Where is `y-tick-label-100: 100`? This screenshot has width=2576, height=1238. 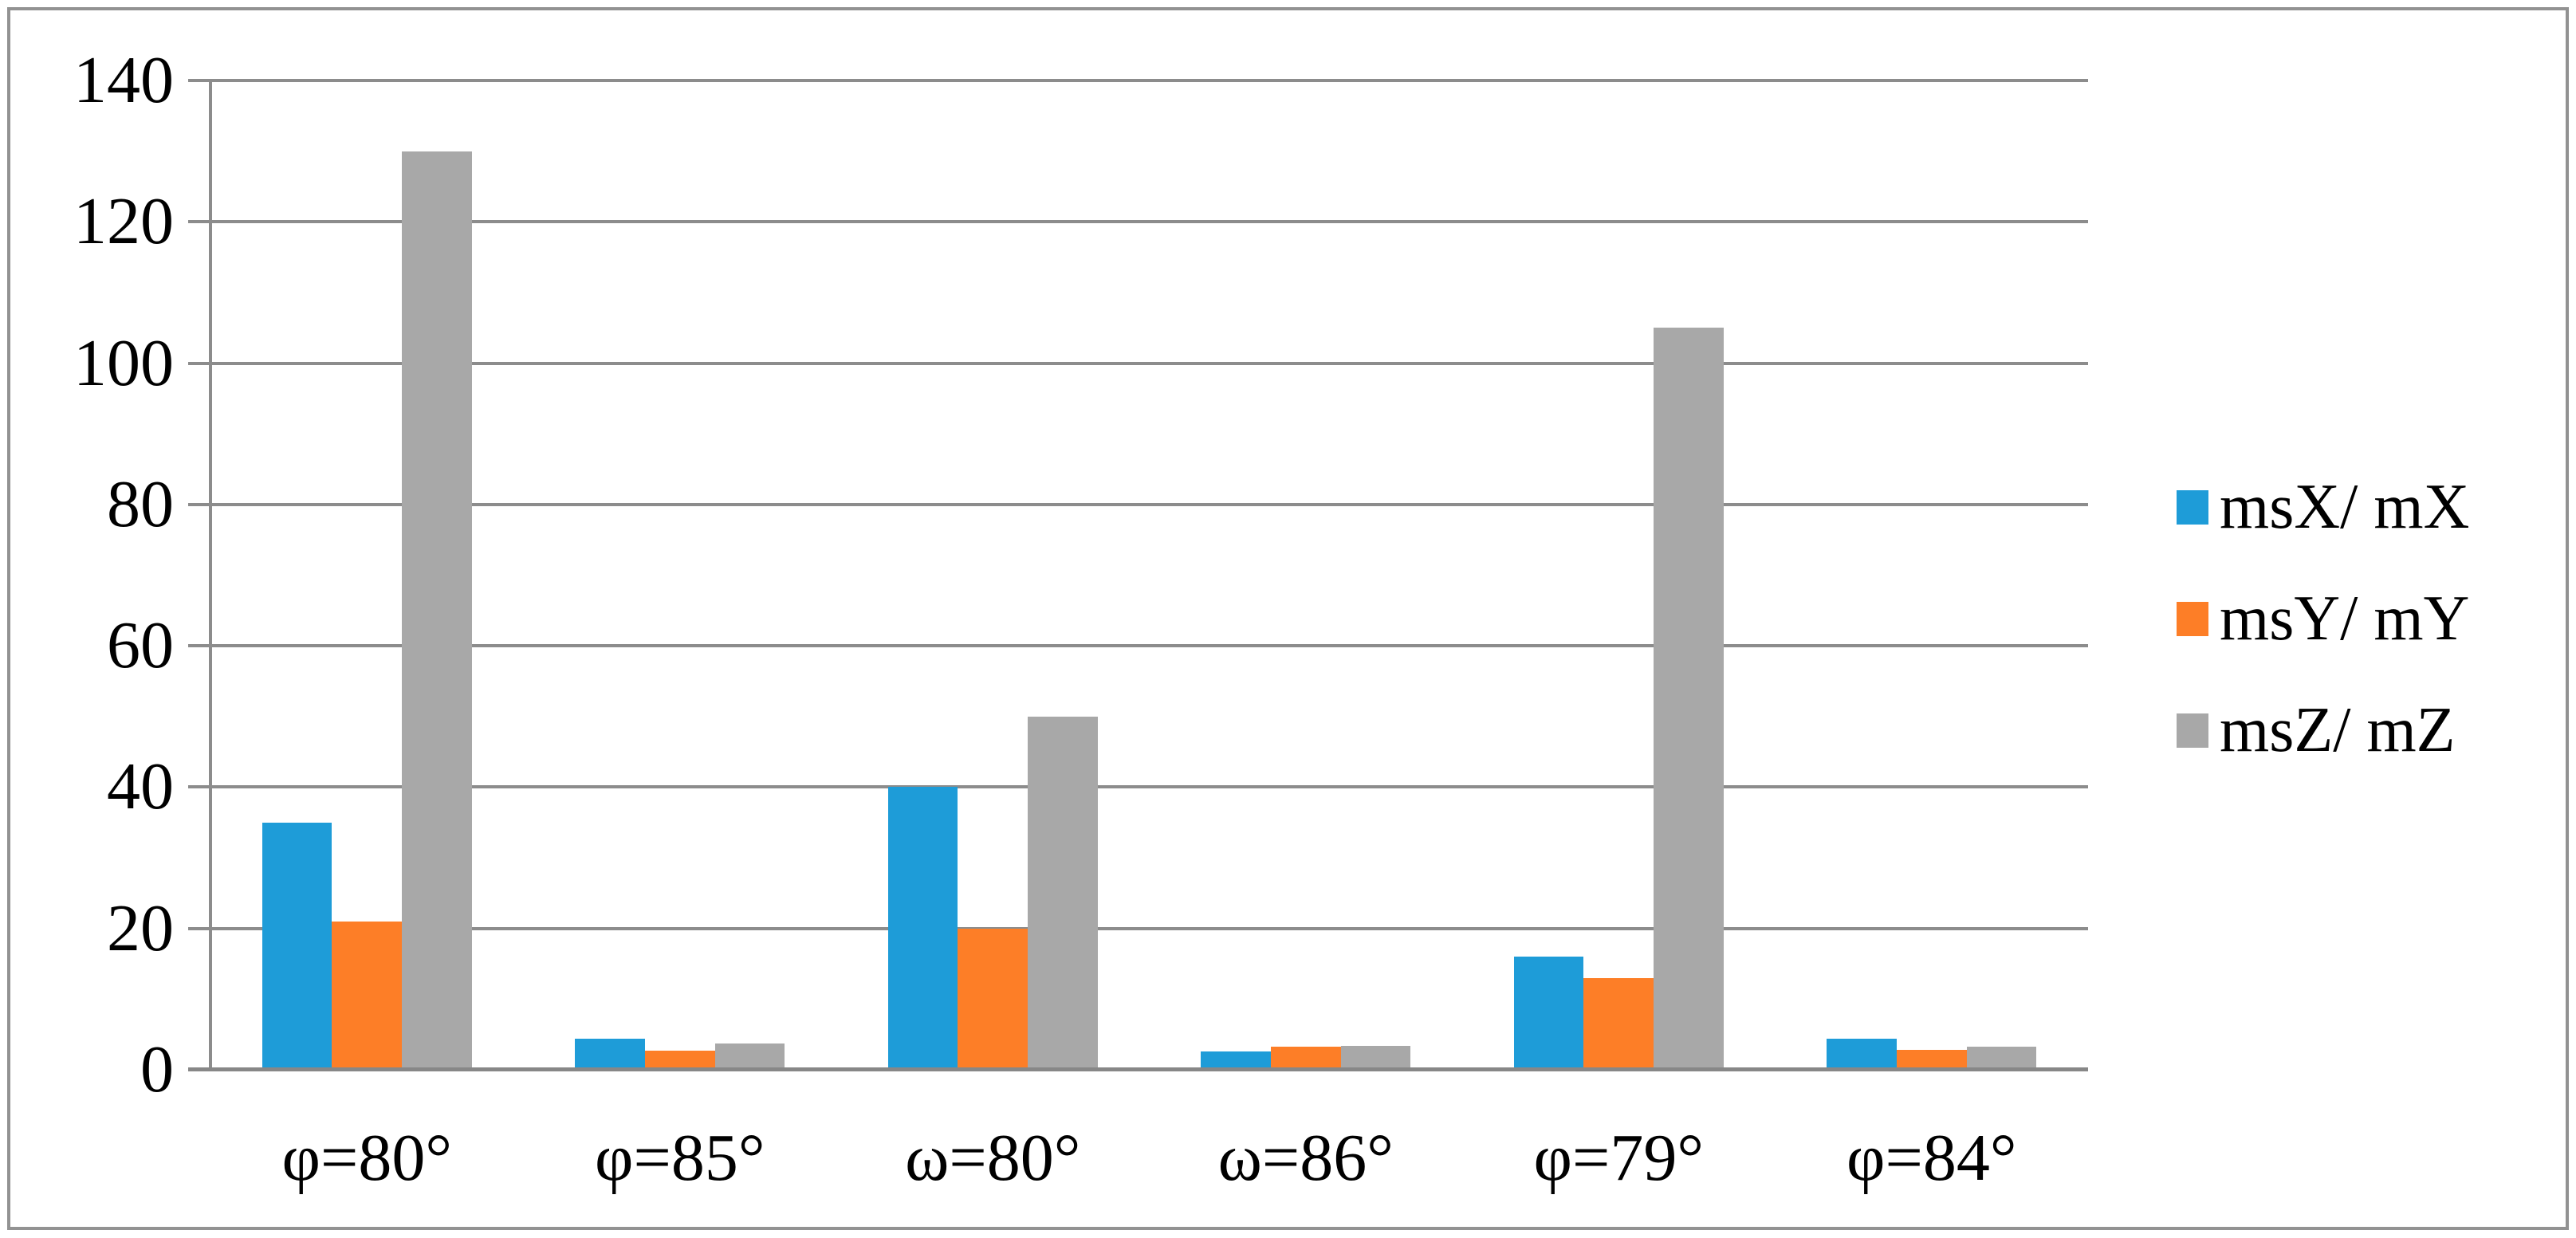
y-tick-label-100: 100 is located at coordinates (123, 363).